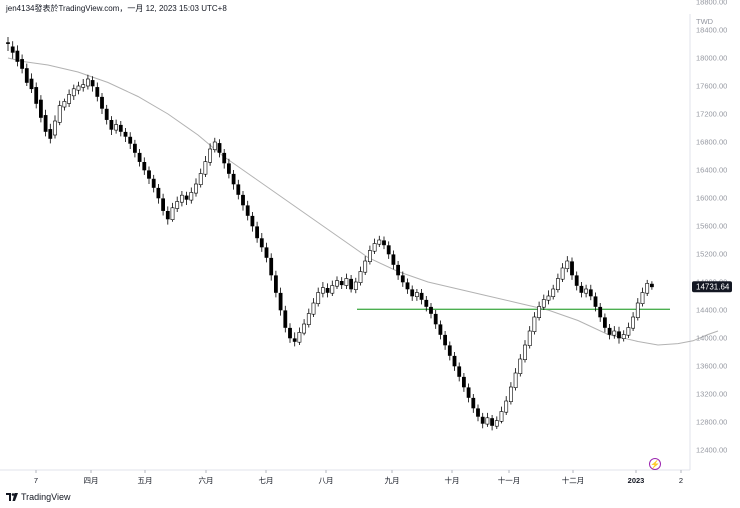 Image resolution: width=740 pixels, height=508 pixels. Describe the element at coordinates (711, 450) in the screenshot. I see `y-tick-label: 12400.00` at that location.